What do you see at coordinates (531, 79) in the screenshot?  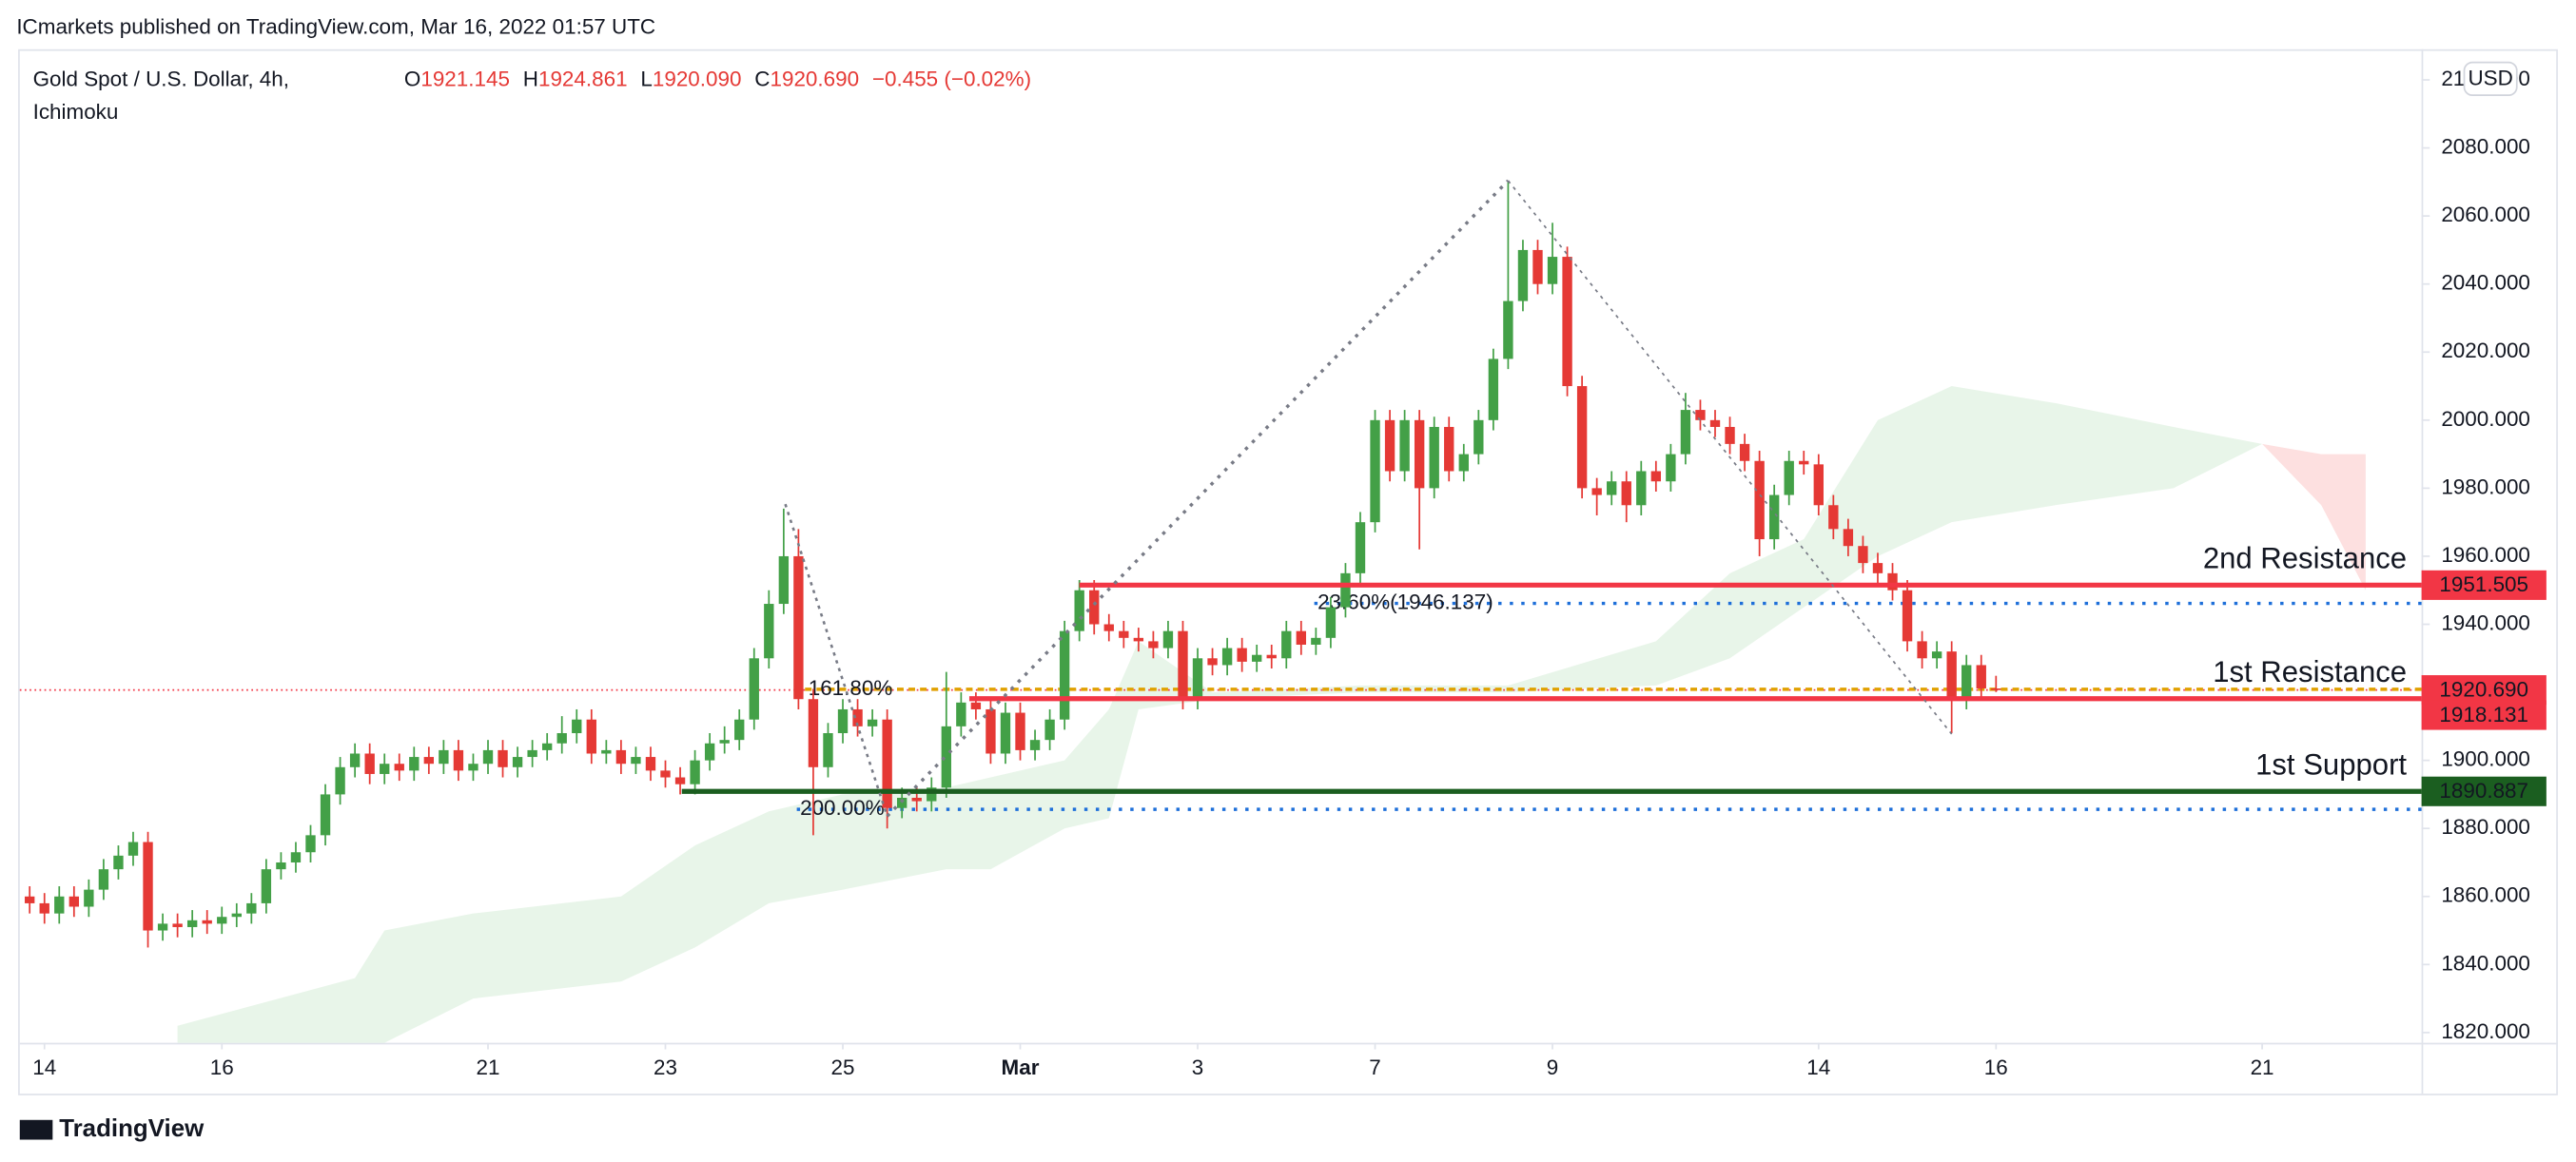 I see `legend-key: H` at bounding box center [531, 79].